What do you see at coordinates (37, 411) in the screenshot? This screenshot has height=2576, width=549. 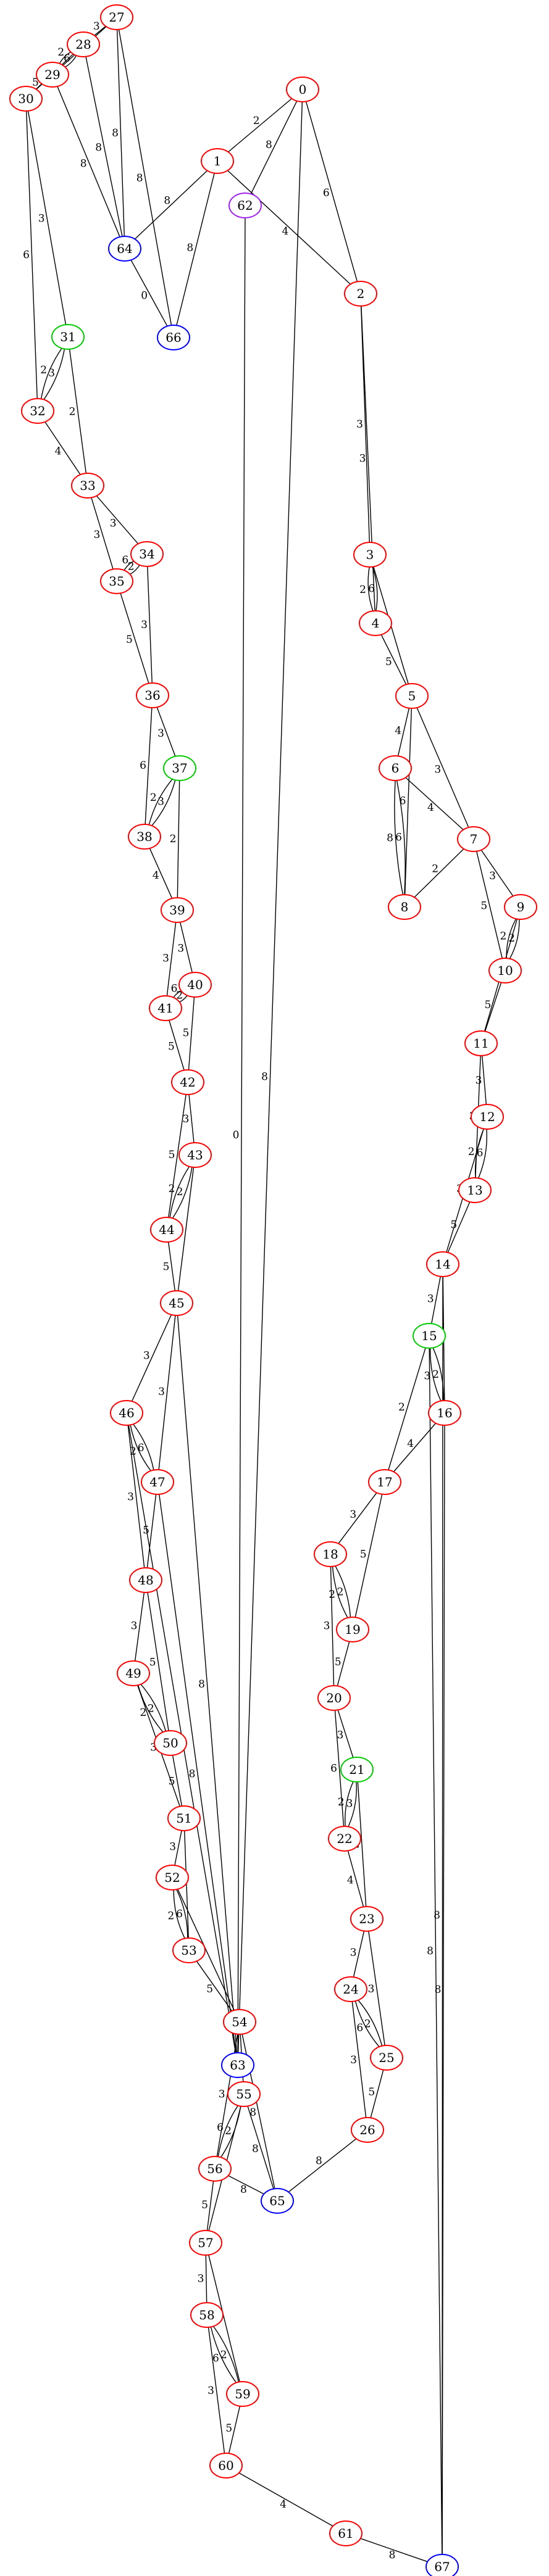 I see `node-32-ellipse` at bounding box center [37, 411].